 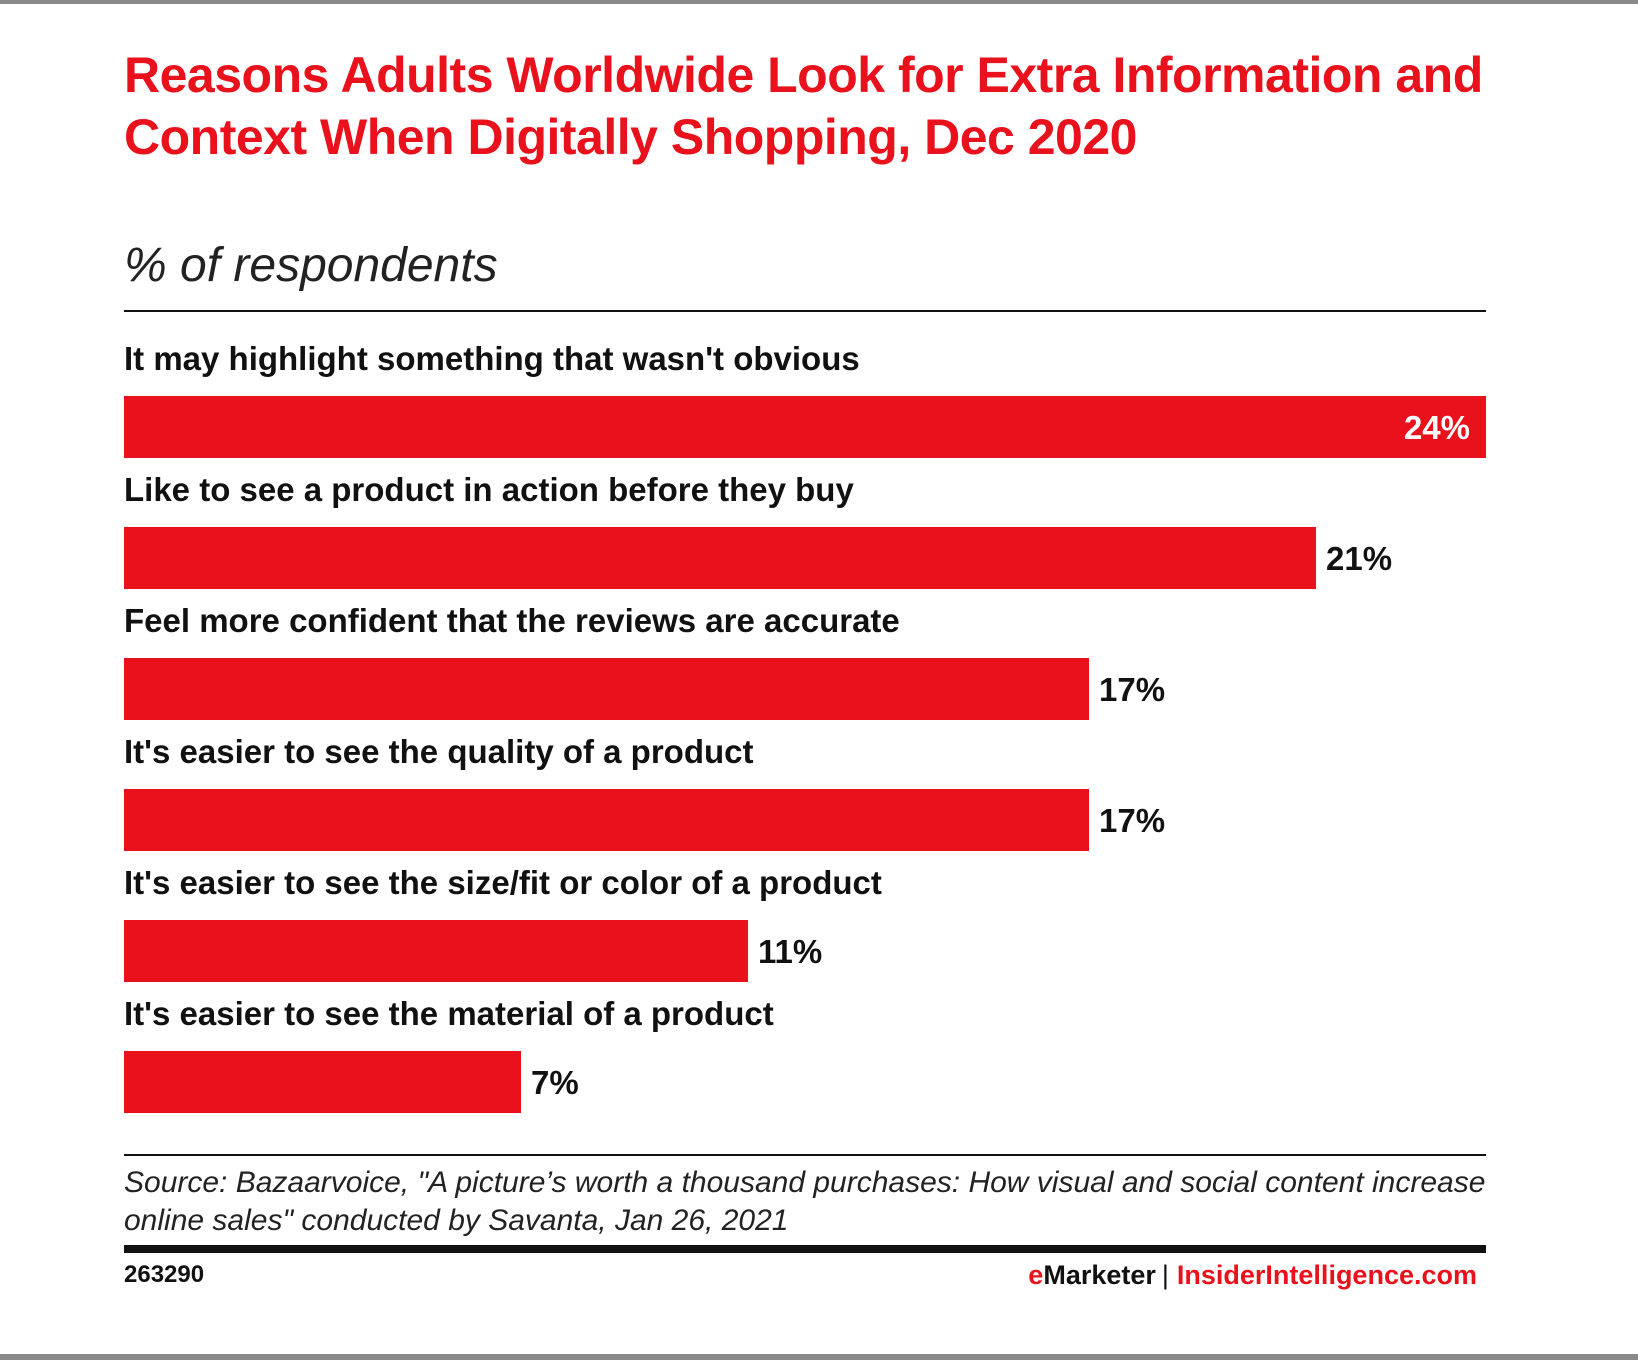 I want to click on chart-subtitle: % of respondents, so click(x=311, y=265).